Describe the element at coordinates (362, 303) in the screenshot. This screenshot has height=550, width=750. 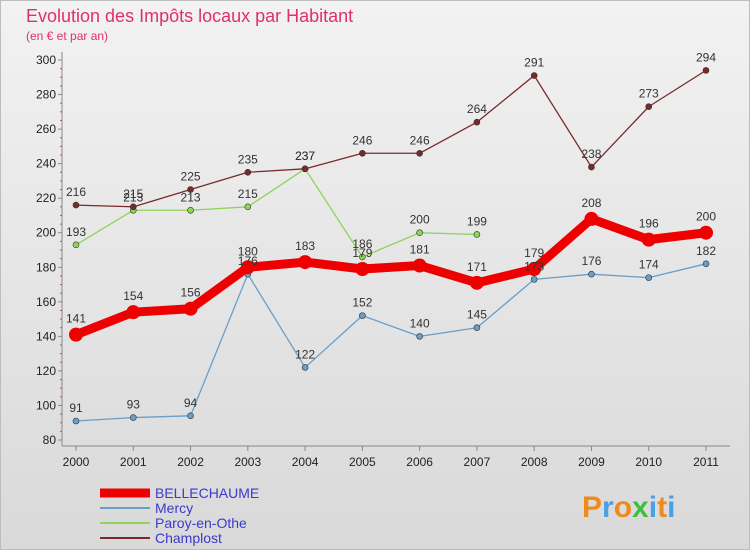
I see `data-label-mercy: 152` at that location.